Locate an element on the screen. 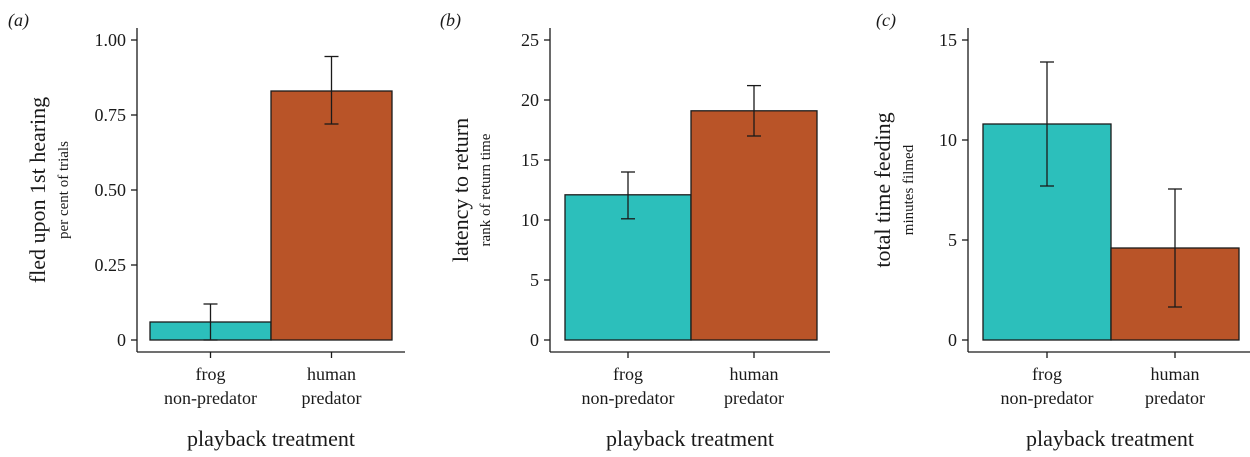  y-axis-label: total time feeding is located at coordinates (882, 189).